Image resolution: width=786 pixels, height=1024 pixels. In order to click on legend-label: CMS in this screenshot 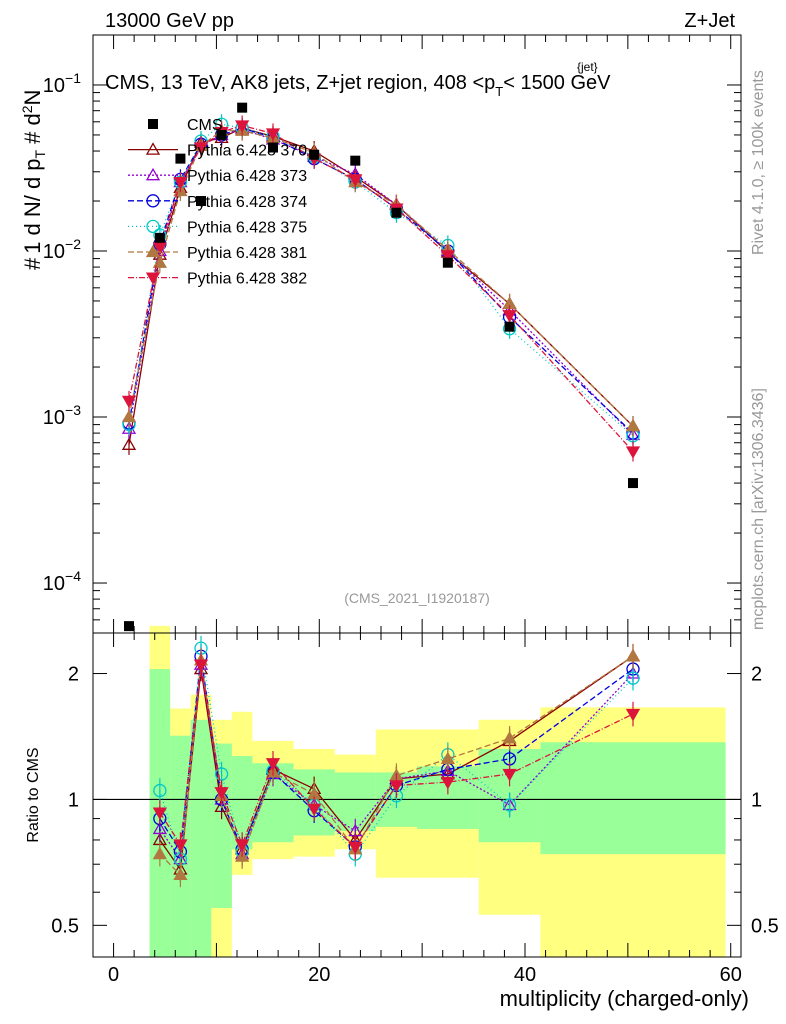, I will do `click(205, 125)`.